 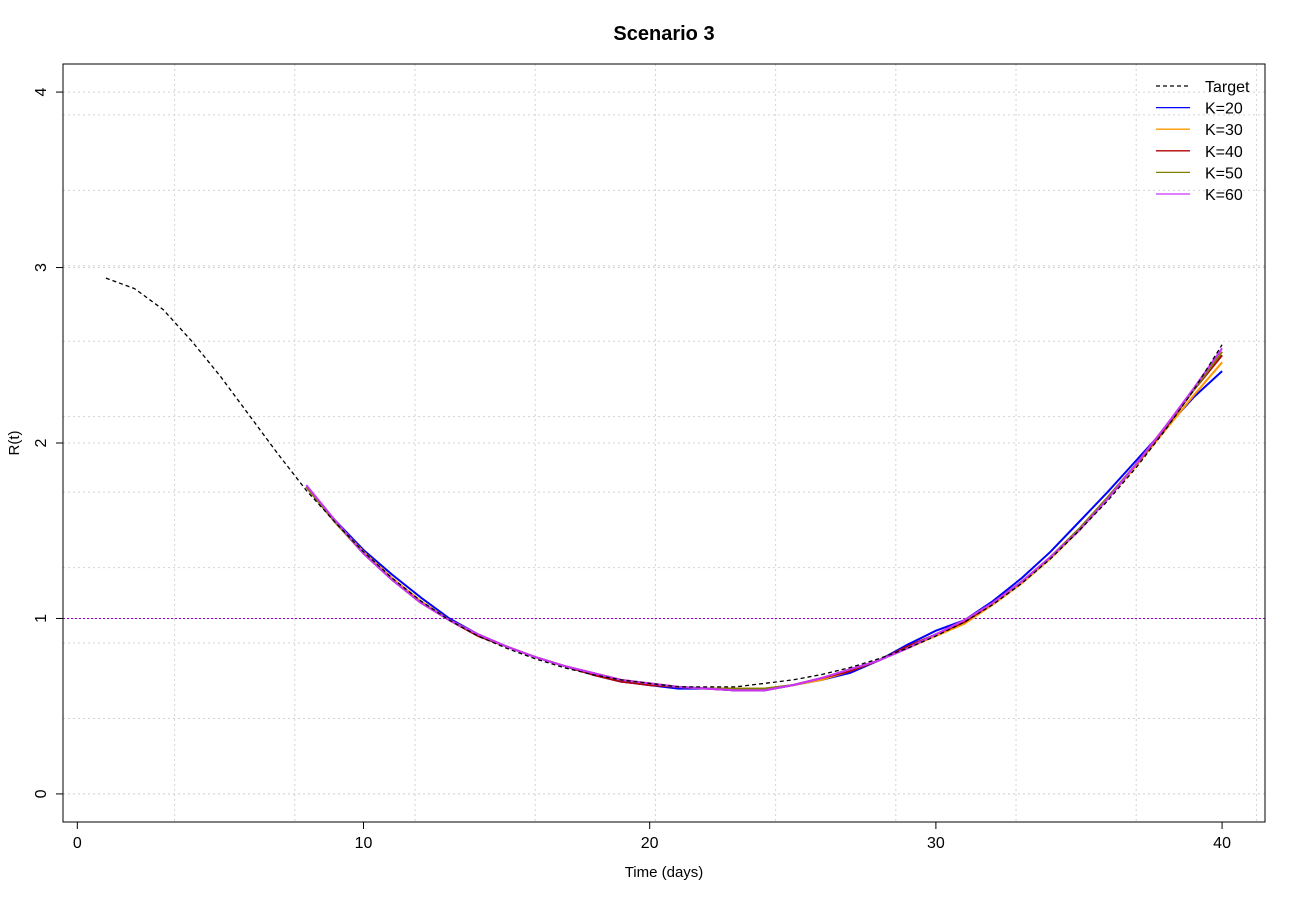 What do you see at coordinates (41, 92) in the screenshot?
I see `y-tick-label: 4` at bounding box center [41, 92].